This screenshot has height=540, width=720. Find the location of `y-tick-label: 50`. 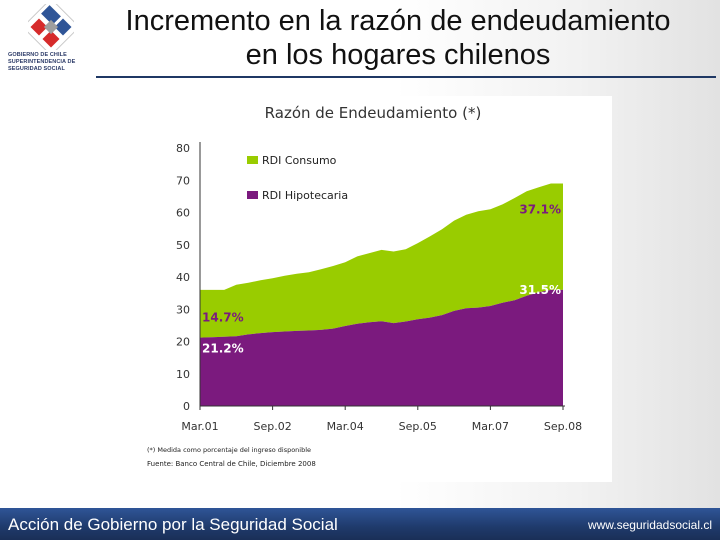

y-tick-label: 50 is located at coordinates (183, 245).